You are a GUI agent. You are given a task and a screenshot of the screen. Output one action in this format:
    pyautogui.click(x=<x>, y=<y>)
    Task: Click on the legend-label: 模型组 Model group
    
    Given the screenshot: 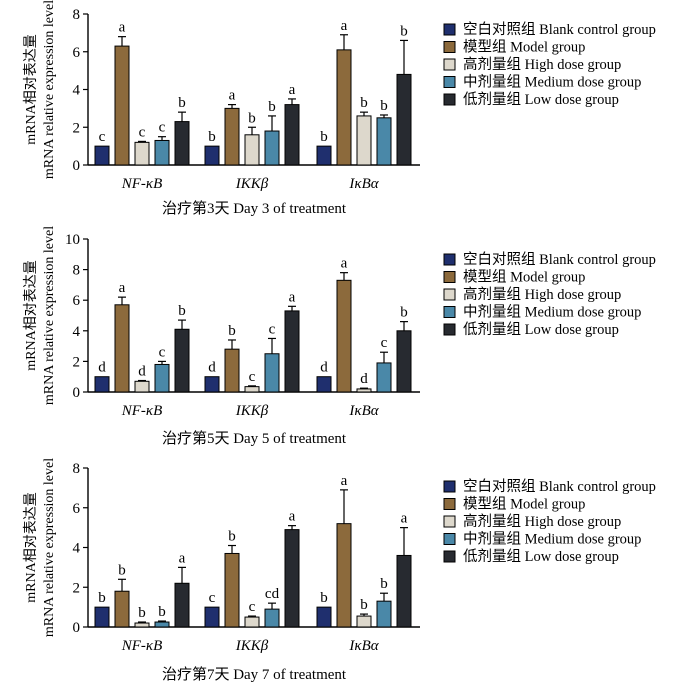 What is the action you would take?
    pyautogui.click(x=524, y=47)
    